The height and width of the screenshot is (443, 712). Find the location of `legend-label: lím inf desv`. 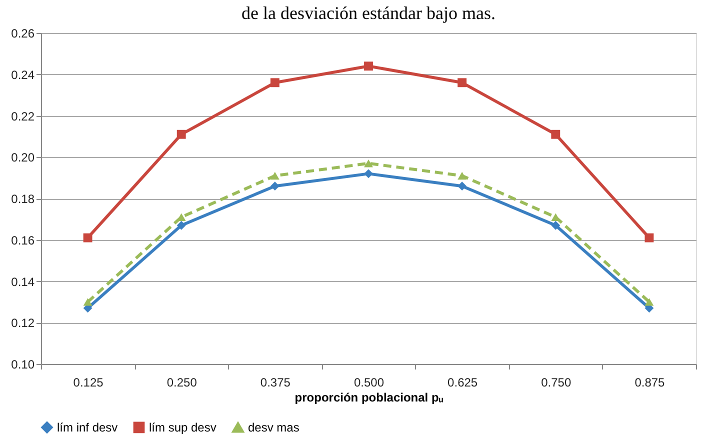

legend-label: lím inf desv is located at coordinates (87, 427).